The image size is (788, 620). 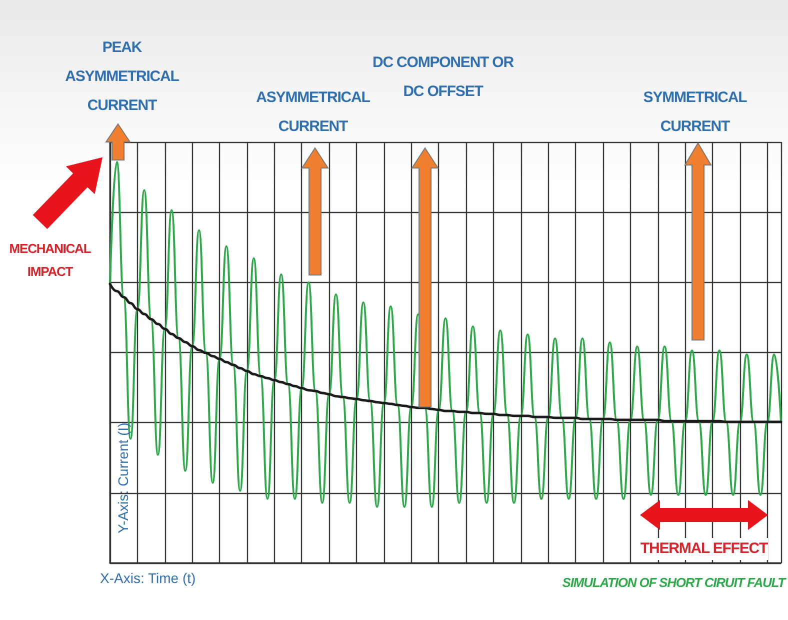 I want to click on text: ASYMMETRICAL CURRENT, so click(x=313, y=112).